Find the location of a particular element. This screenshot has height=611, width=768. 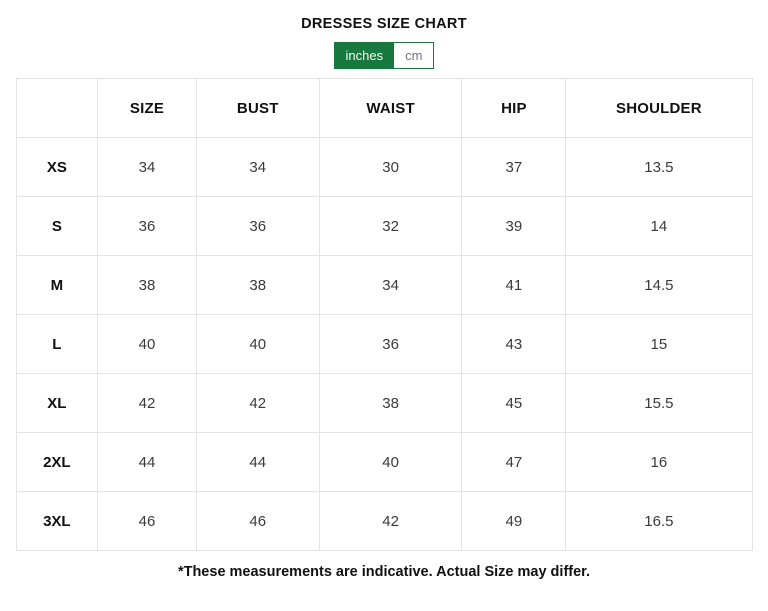

cell-hip: 45 is located at coordinates (514, 403).